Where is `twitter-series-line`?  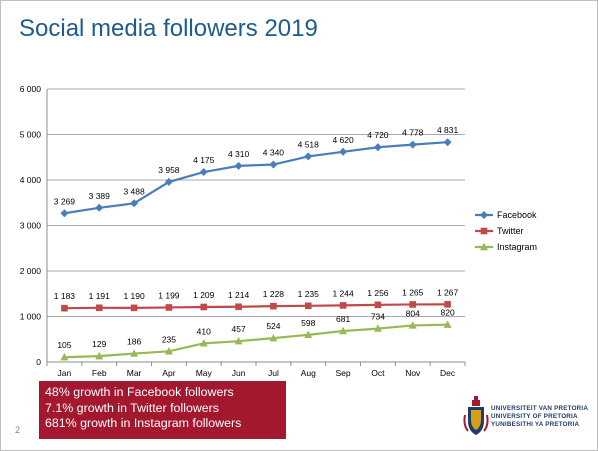
twitter-series-line is located at coordinates (256, 306).